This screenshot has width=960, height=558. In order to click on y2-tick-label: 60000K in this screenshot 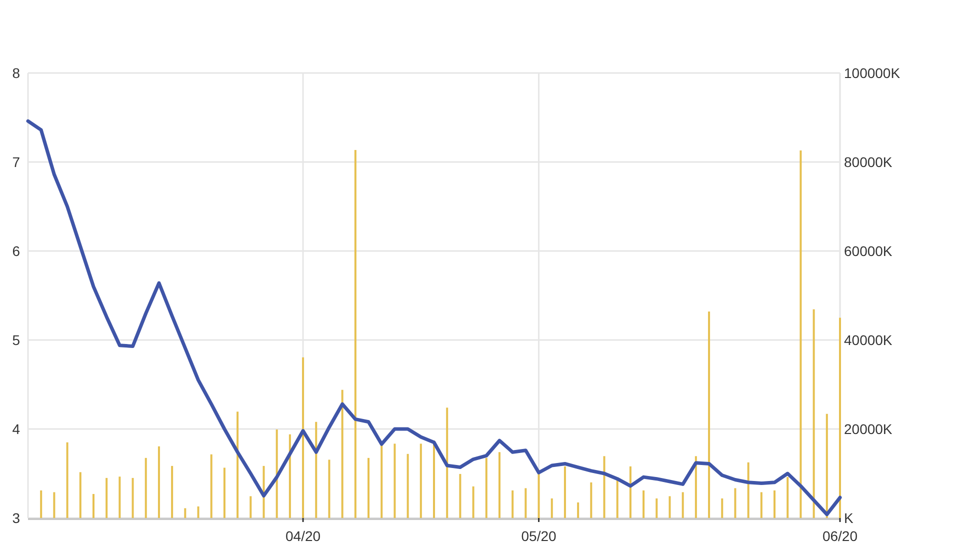, I will do `click(868, 250)`.